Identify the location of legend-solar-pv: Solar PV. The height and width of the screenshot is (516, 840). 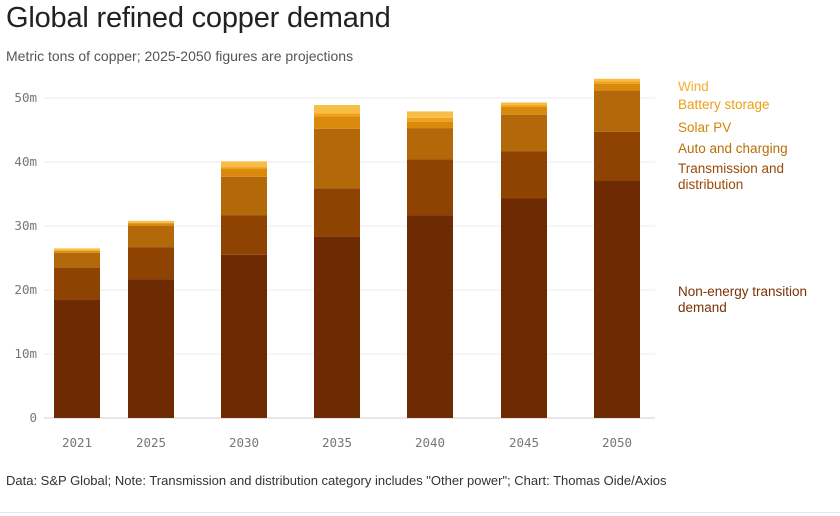
(705, 127).